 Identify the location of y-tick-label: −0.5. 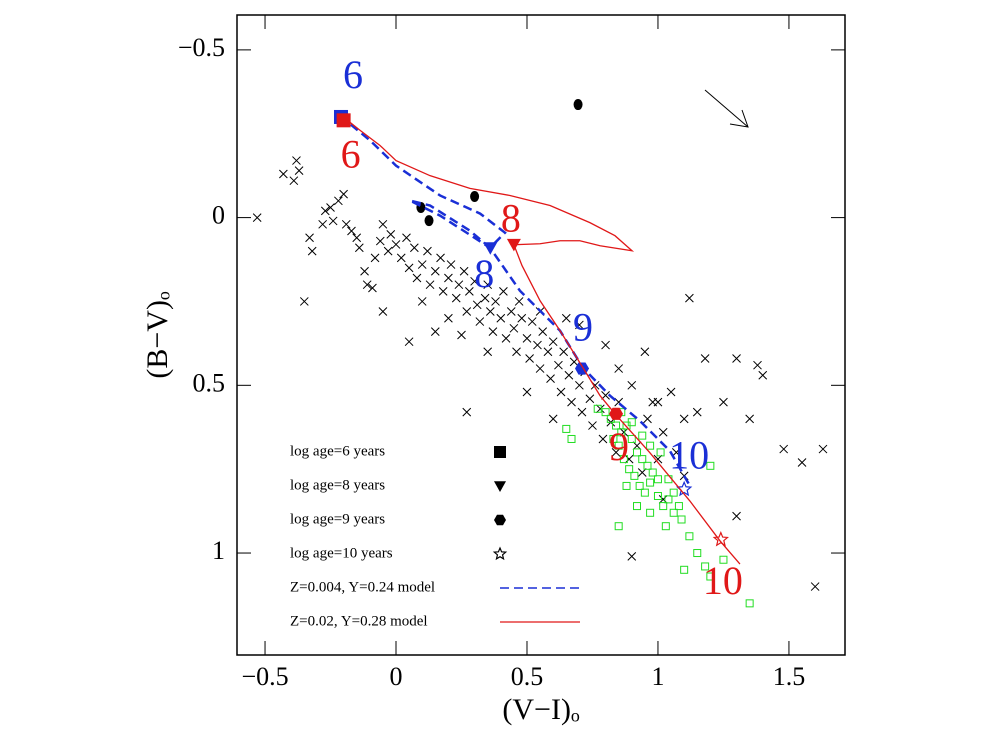
(201, 47).